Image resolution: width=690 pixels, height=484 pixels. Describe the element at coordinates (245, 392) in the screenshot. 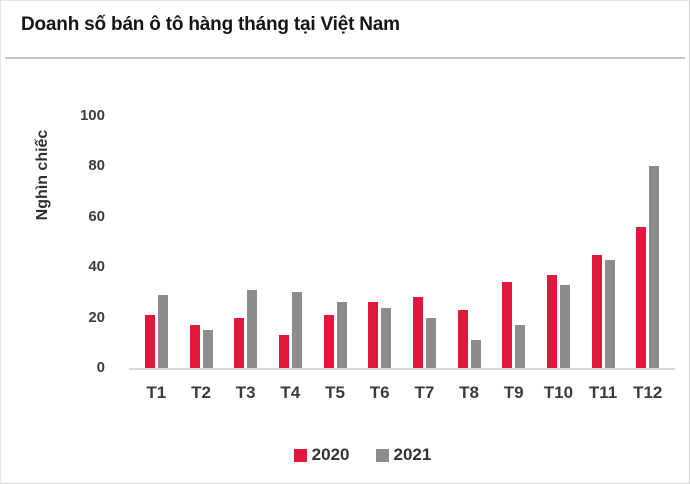

I see `x-tick-label-T3: T3` at that location.